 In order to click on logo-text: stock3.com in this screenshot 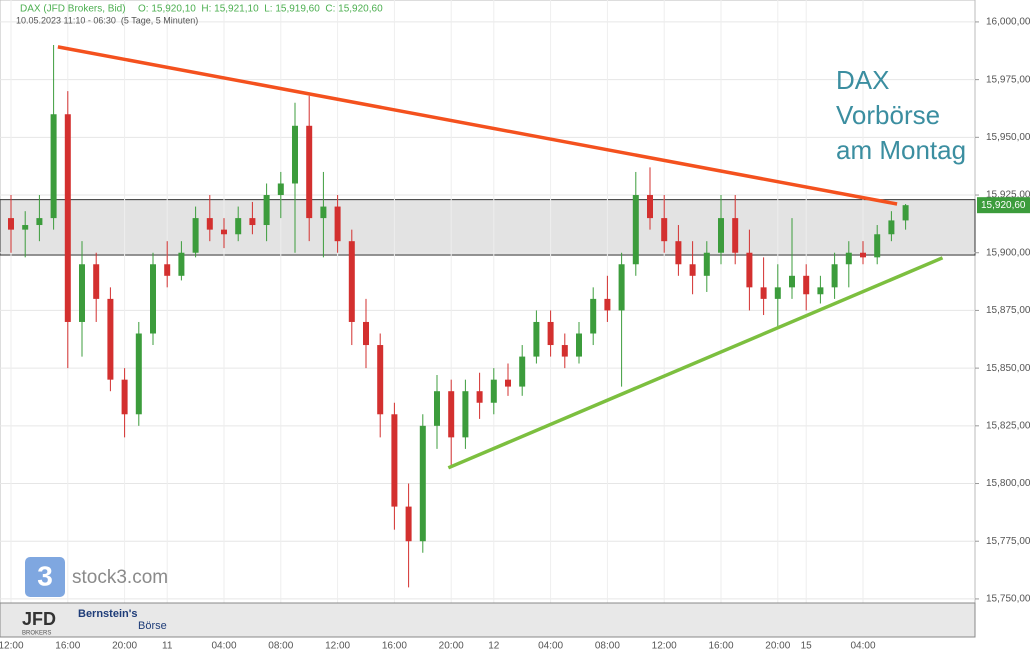, I will do `click(120, 577)`.